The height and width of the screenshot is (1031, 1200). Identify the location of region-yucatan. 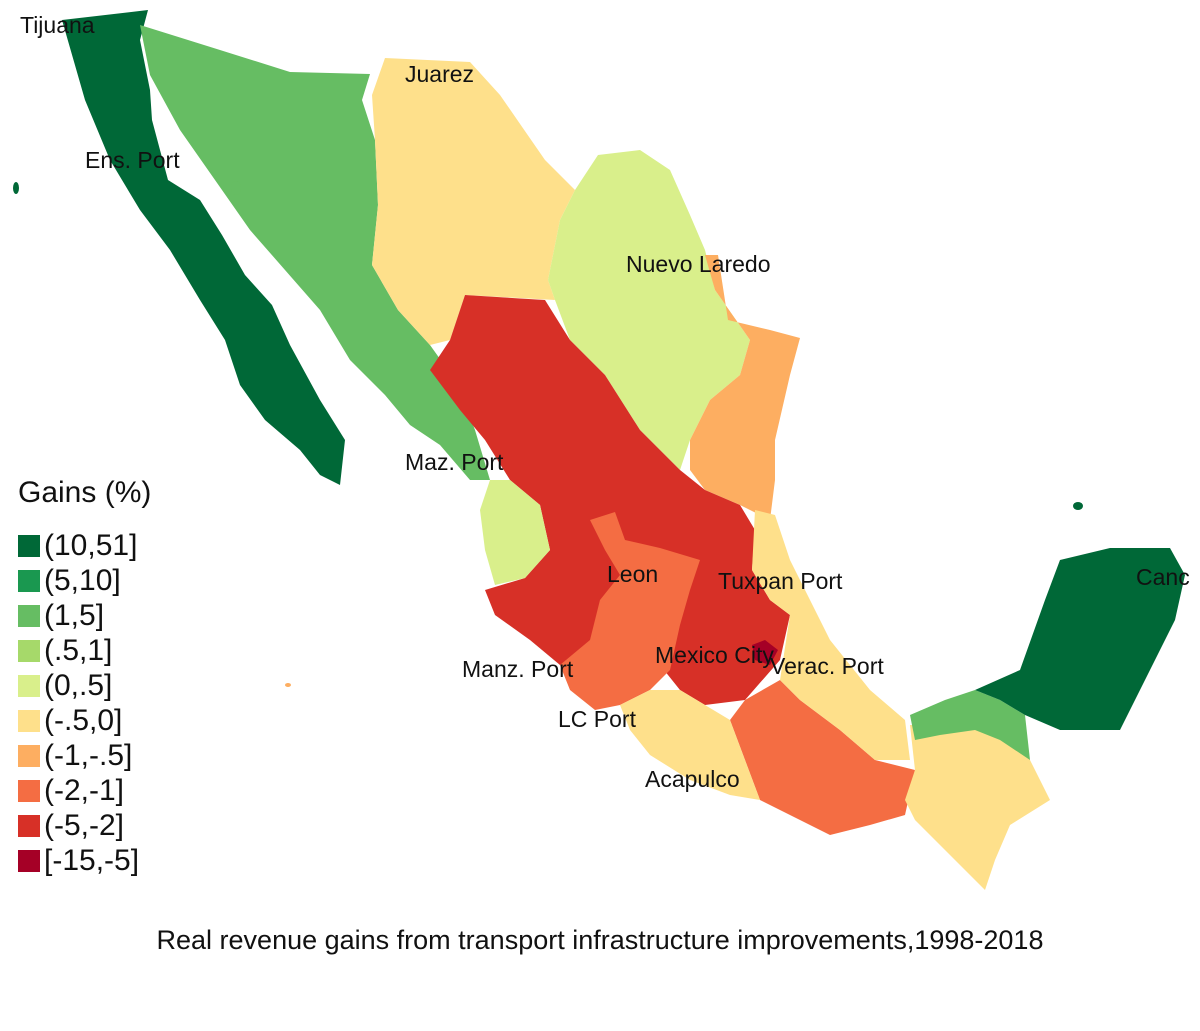
(1080, 639).